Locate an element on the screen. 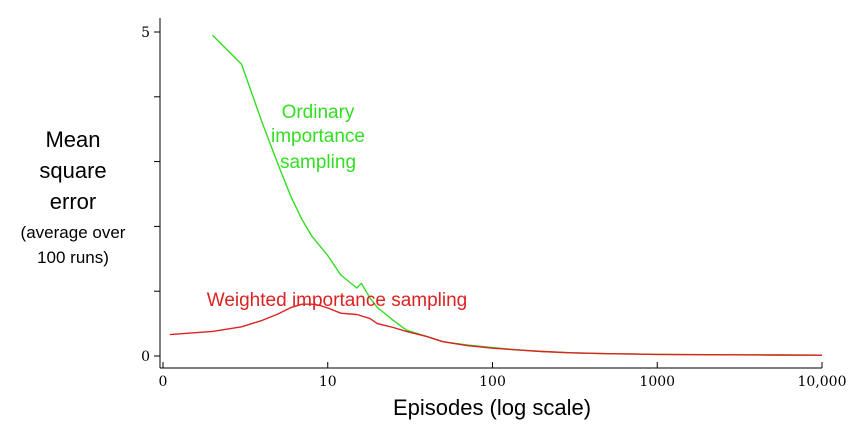  x-ticks: 0 10 100 1000 10,000 is located at coordinates (503, 376).